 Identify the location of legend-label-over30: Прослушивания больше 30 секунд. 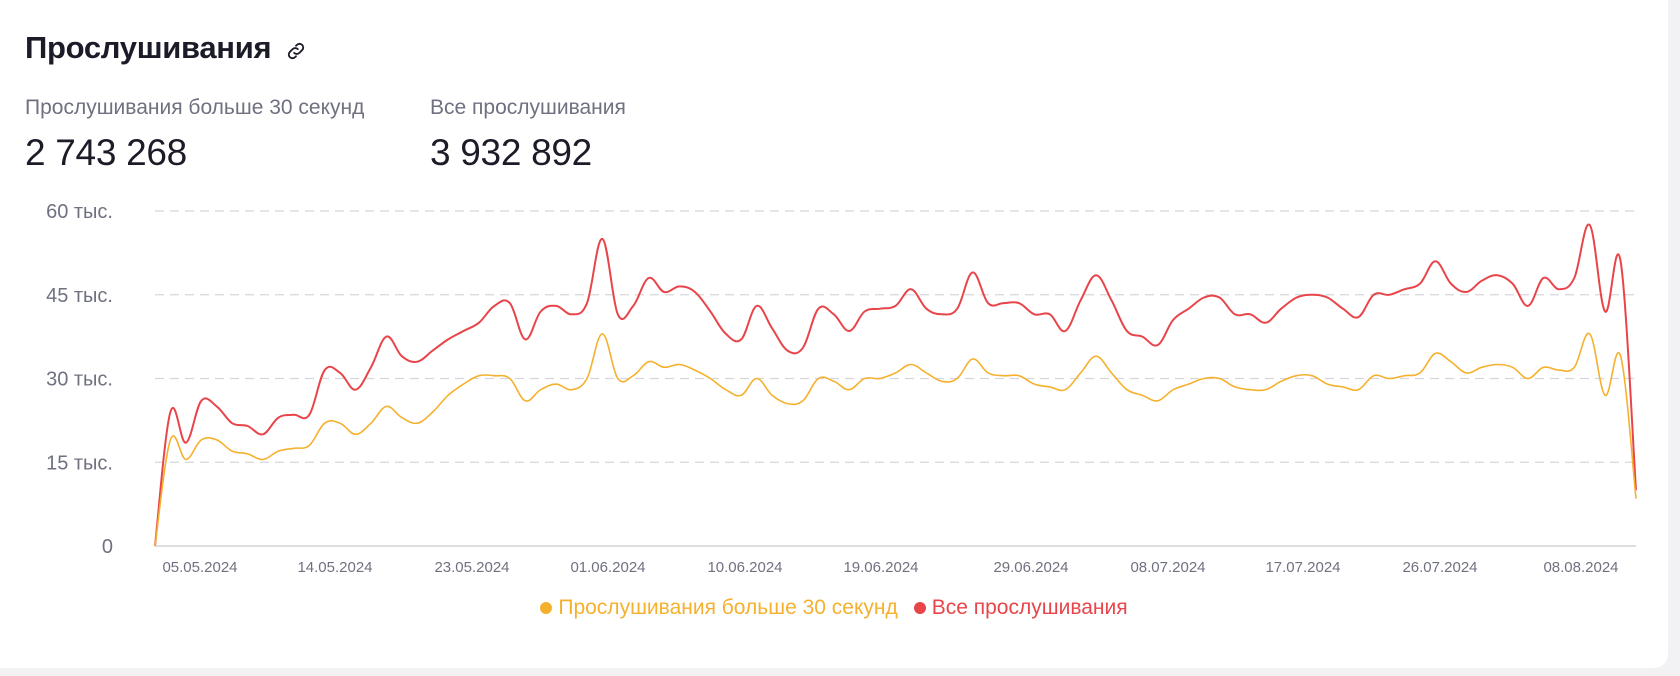
(728, 607).